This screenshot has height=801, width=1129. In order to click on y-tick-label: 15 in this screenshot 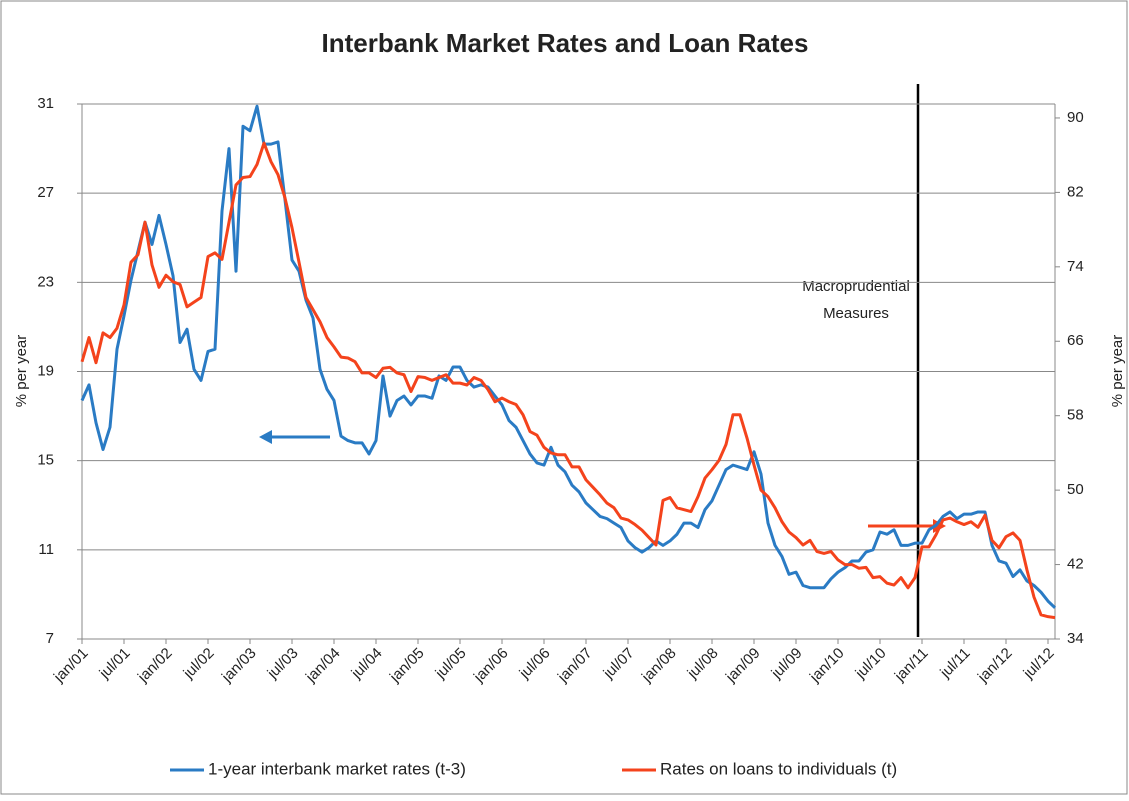, I will do `click(45, 460)`.